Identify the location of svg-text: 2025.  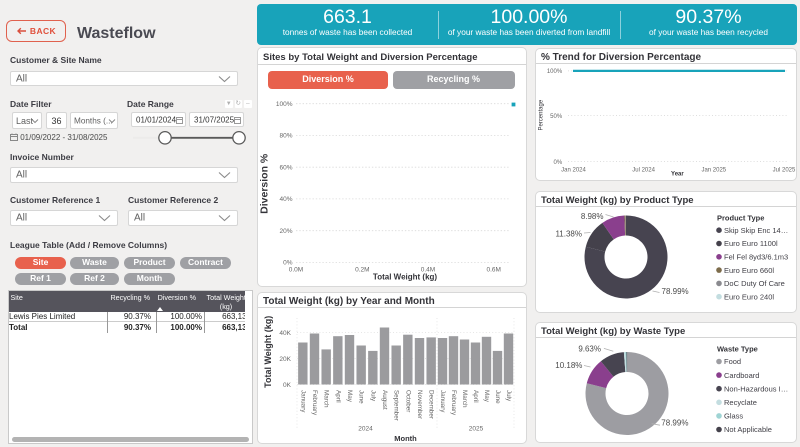
(476, 428).